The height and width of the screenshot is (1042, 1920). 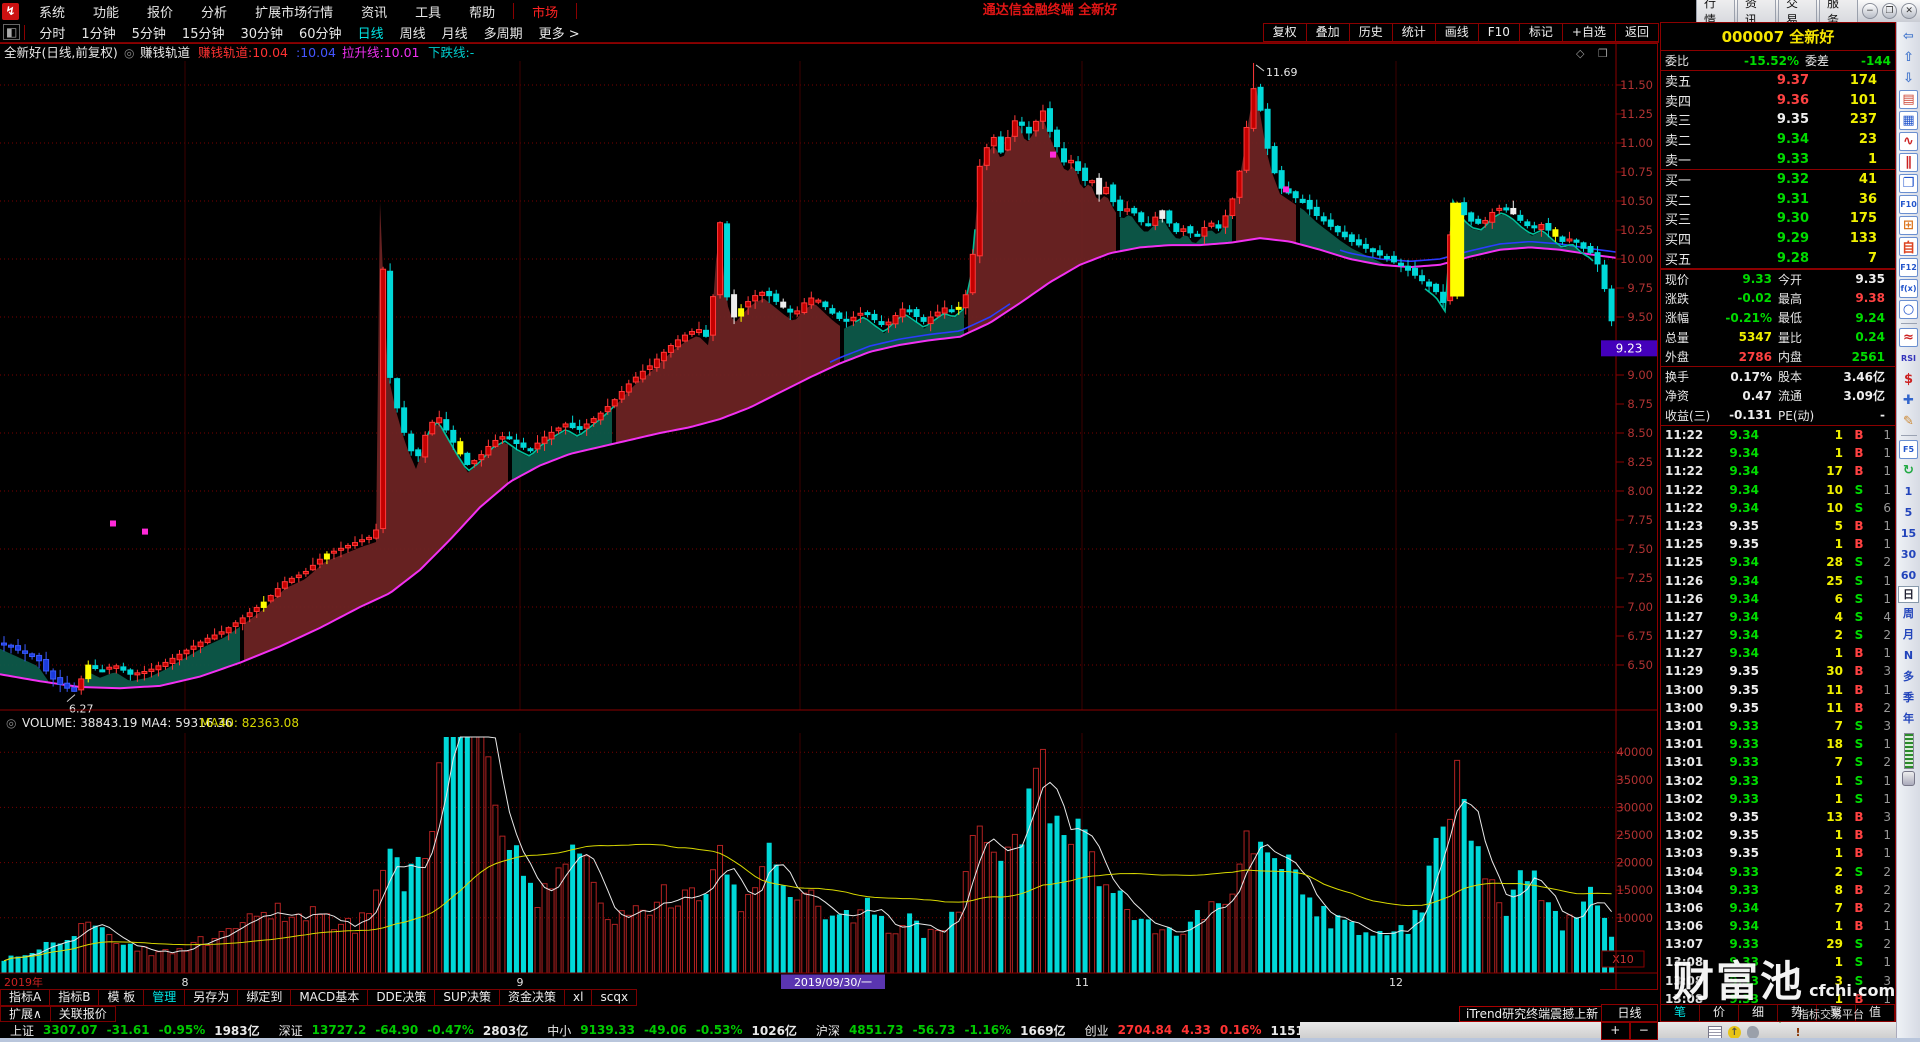 I want to click on index-quote-2: 中小 9139.33 -49.06 -0.53% 1026亿, so click(x=676, y=1030).